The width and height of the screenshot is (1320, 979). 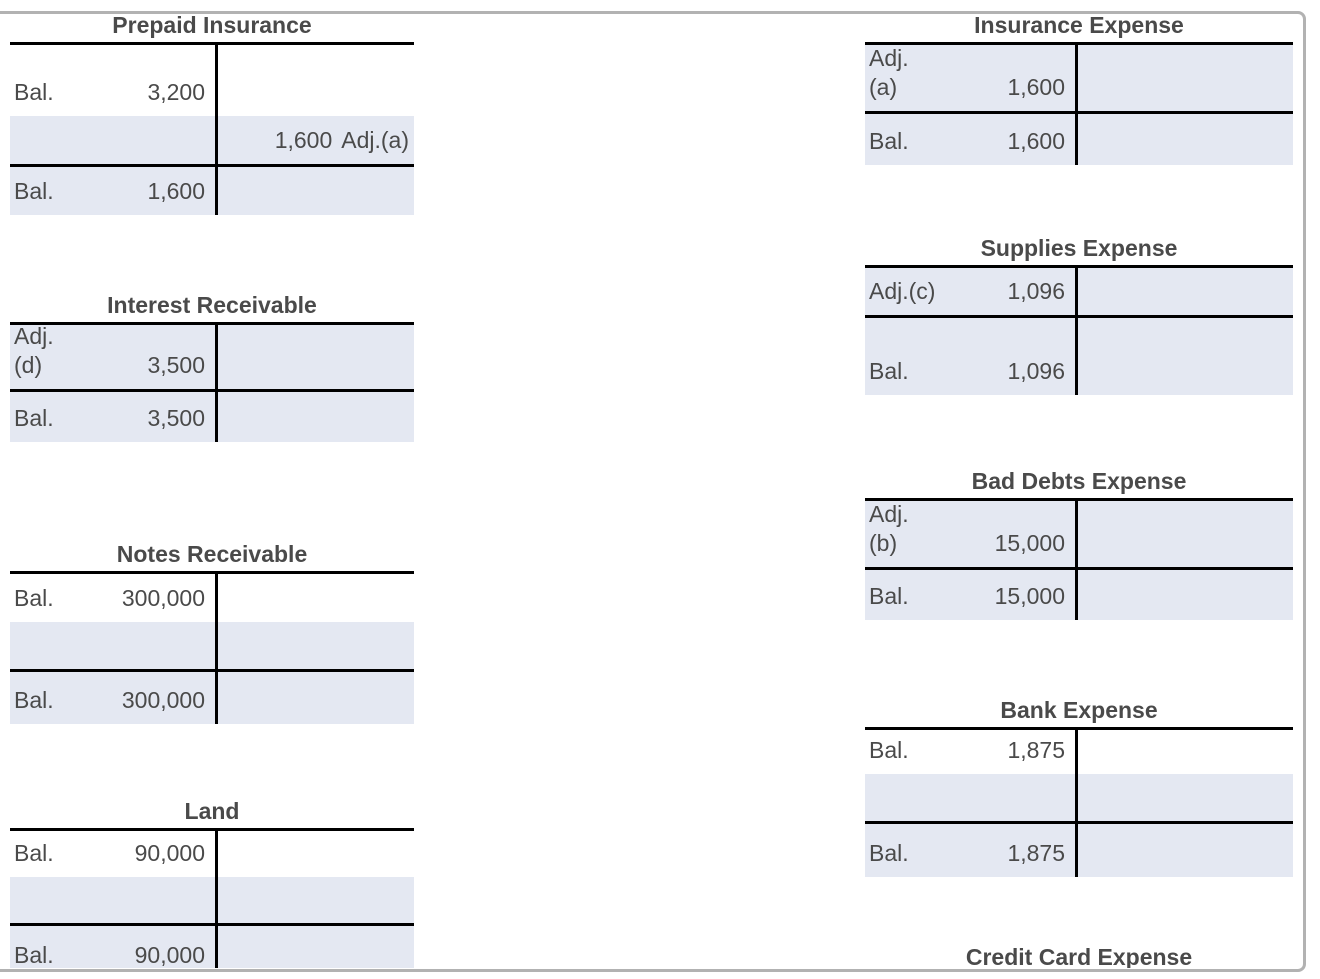 What do you see at coordinates (889, 528) in the screenshot?
I see `debit-entry-label: Adj. (b)` at bounding box center [889, 528].